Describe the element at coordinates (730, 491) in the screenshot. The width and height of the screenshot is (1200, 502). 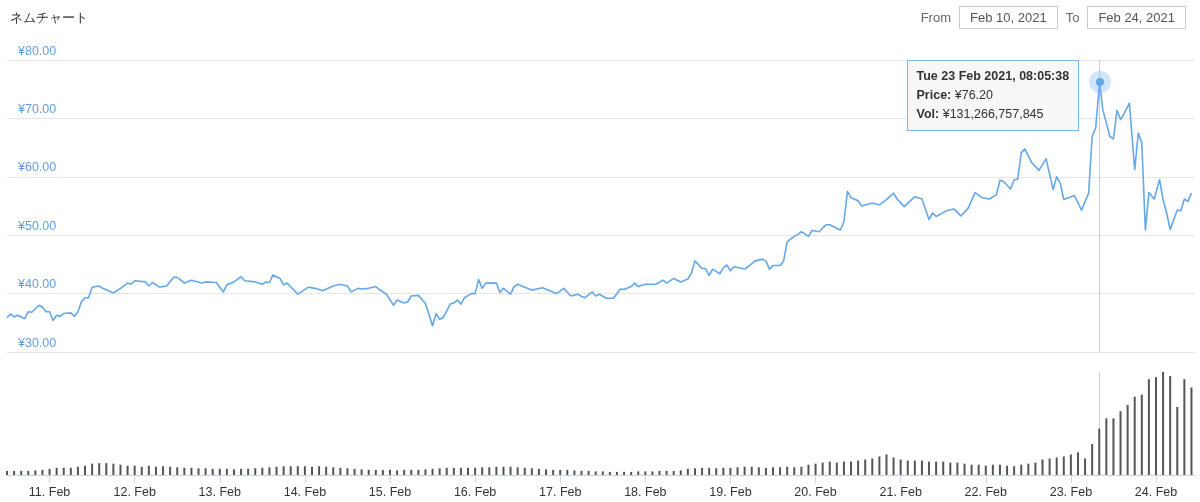
I see `x-tick-label: 19. Feb` at that location.